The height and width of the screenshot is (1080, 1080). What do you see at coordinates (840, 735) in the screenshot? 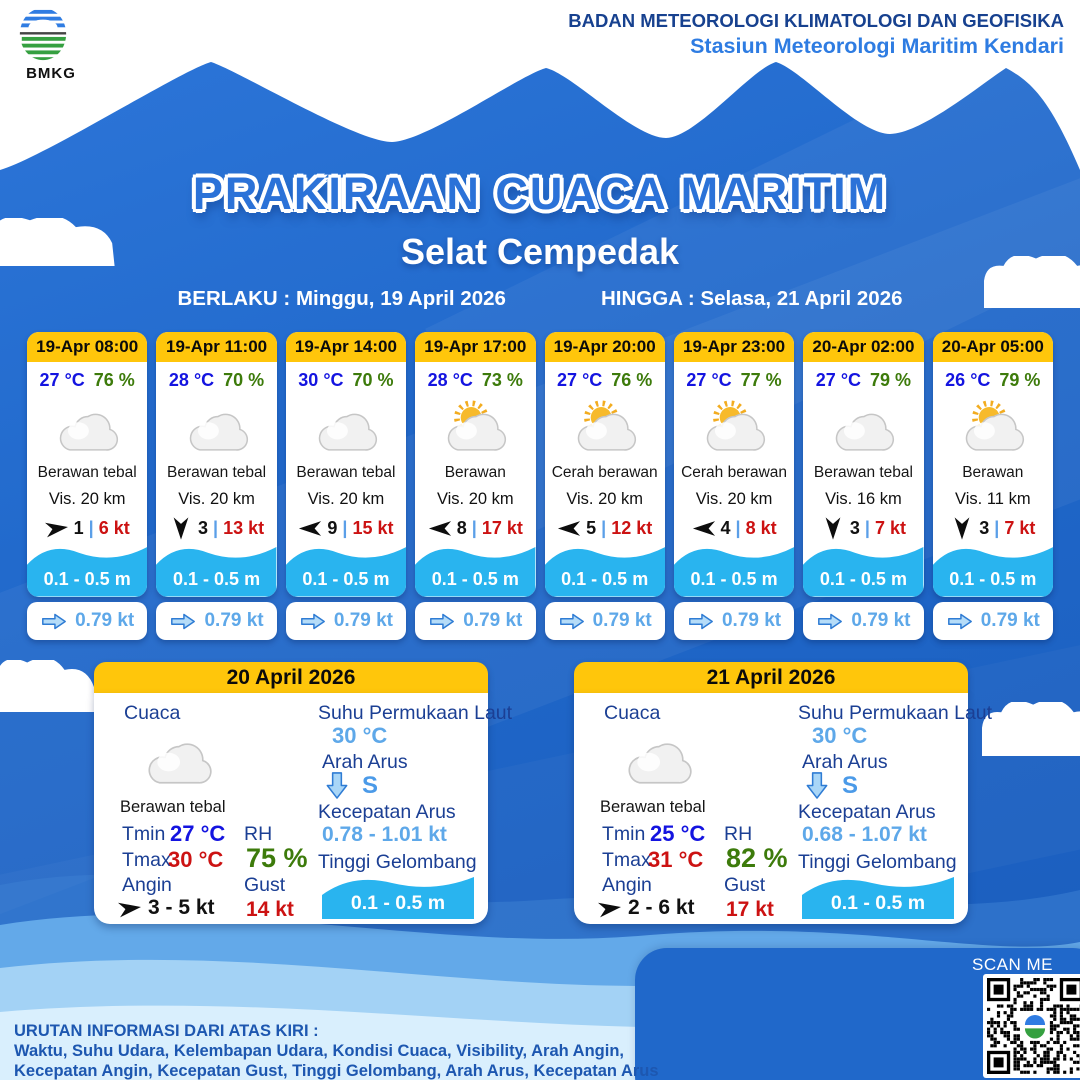
I see `sst-value: 30 °C` at bounding box center [840, 735].